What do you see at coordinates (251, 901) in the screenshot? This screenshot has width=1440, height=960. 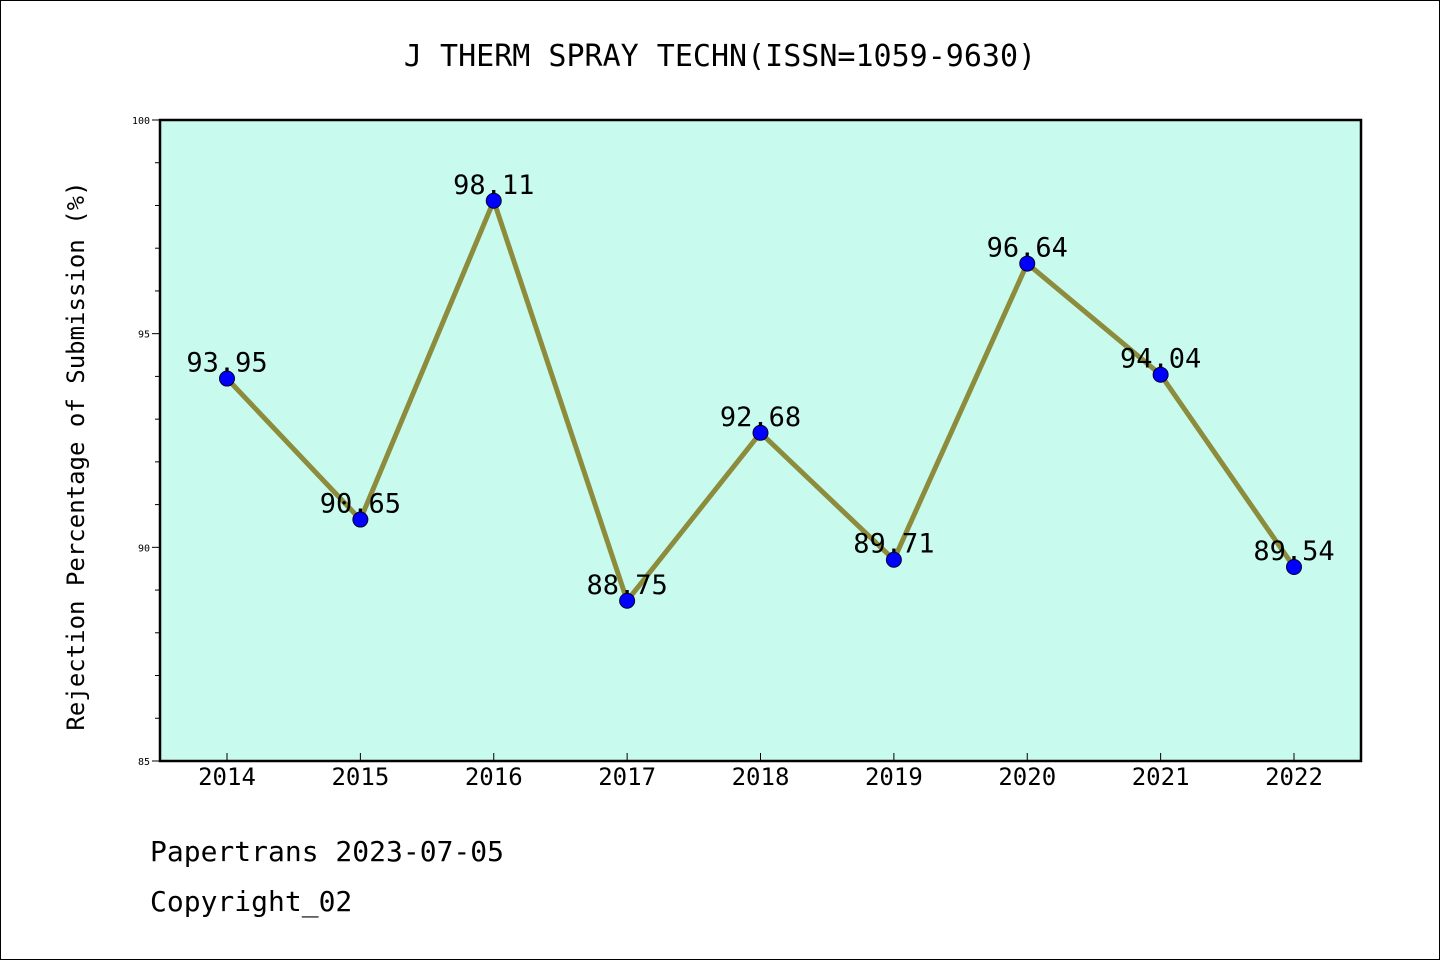 I see `footer-copyright: Copyright_02` at bounding box center [251, 901].